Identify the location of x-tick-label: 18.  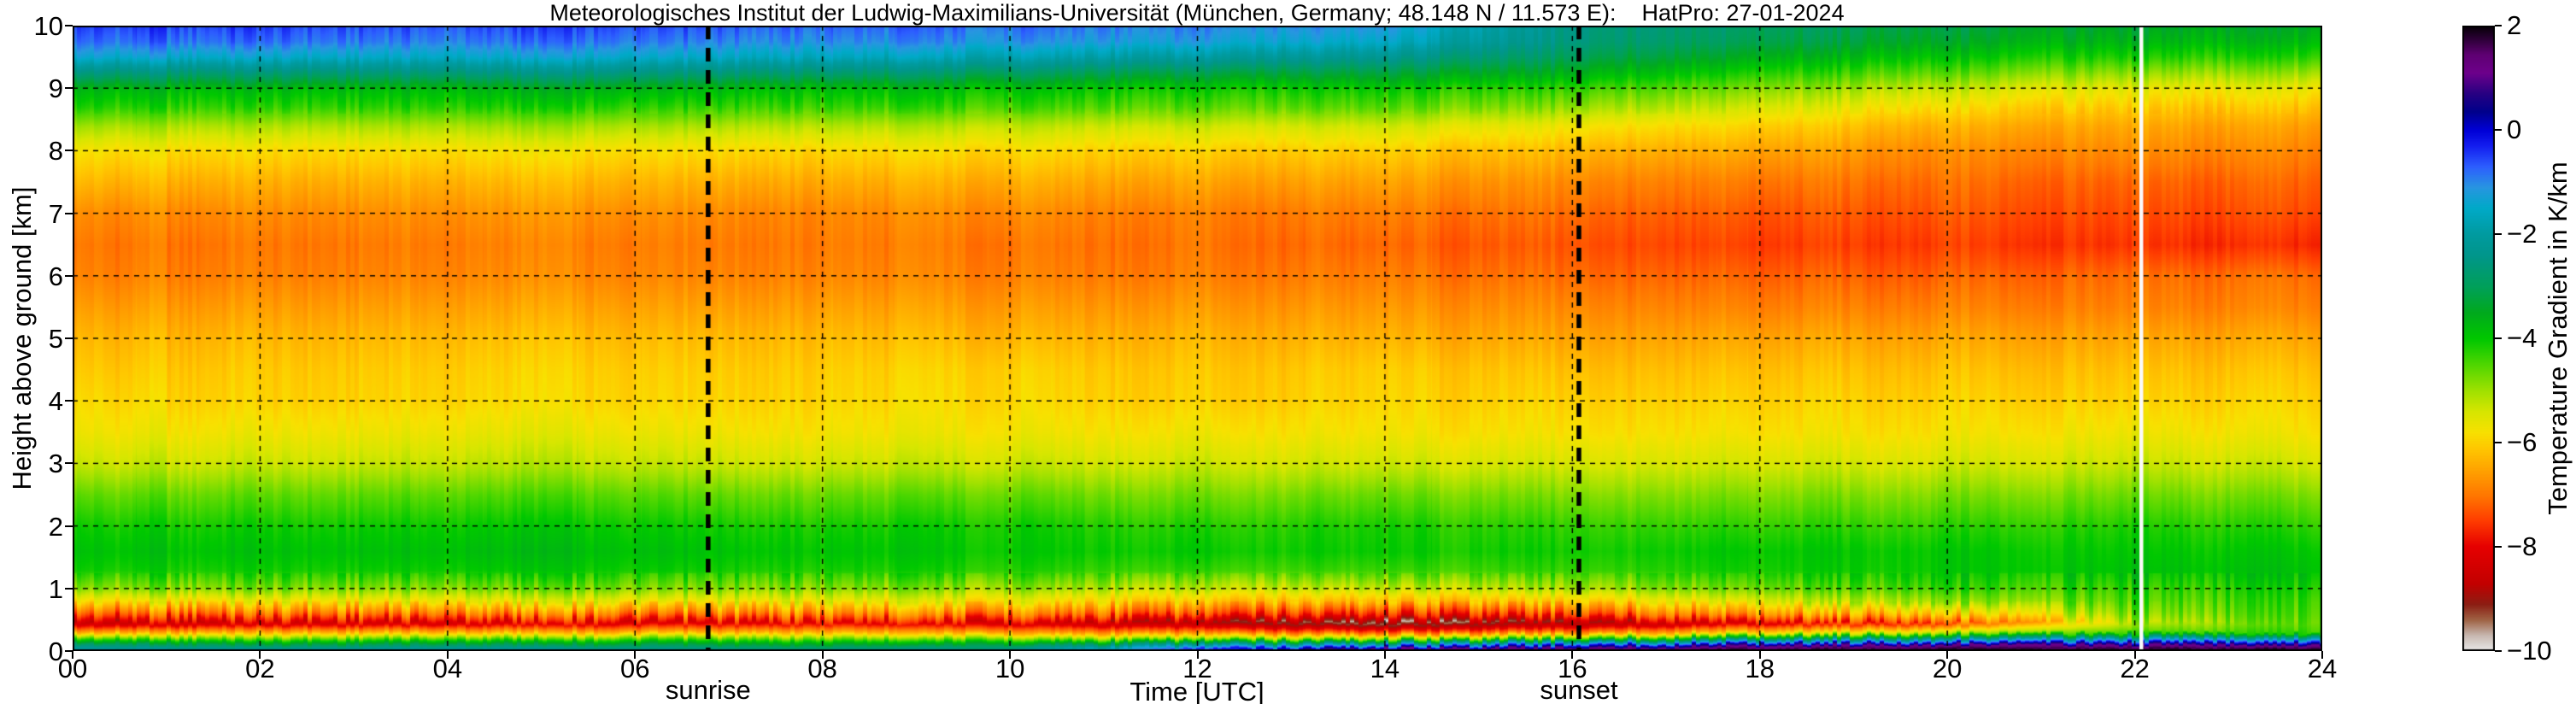
(1760, 668).